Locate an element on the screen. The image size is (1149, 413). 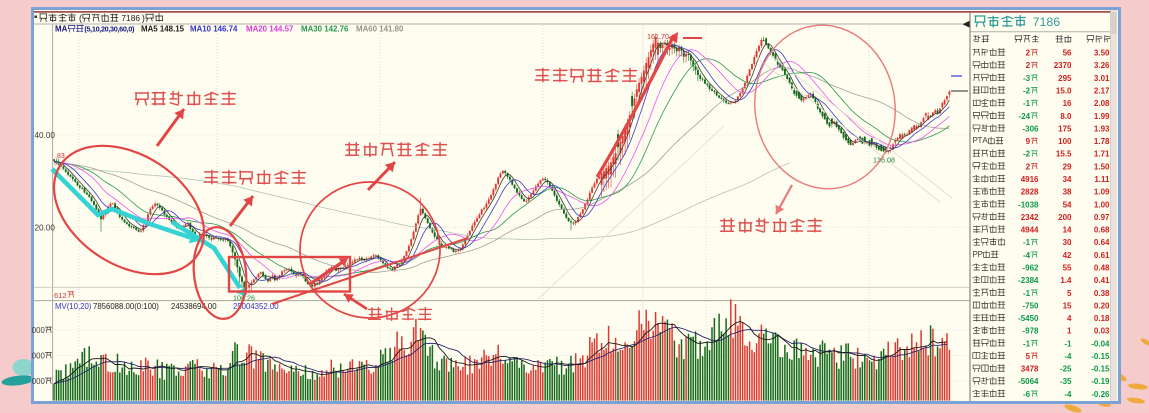
svg-text: 1.00 is located at coordinates (1102, 204).